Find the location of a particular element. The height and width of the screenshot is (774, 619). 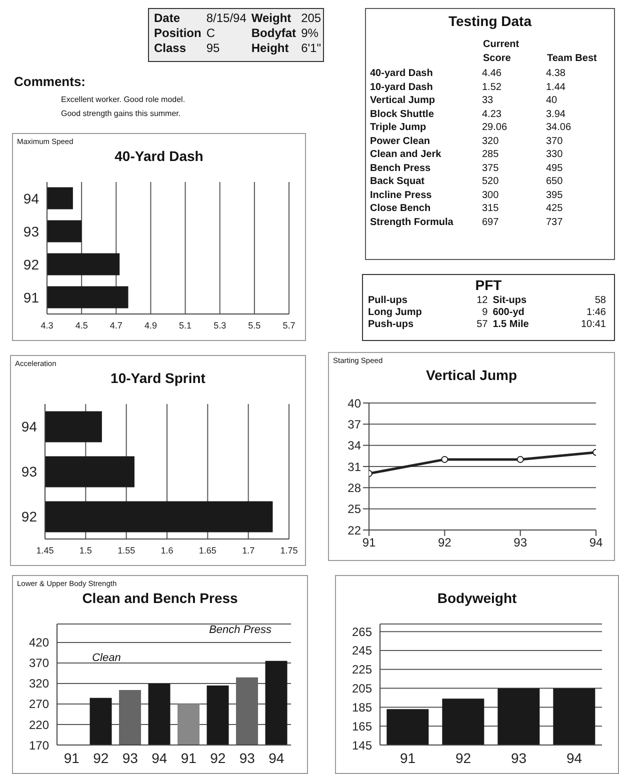

data-label: 34.06 is located at coordinates (559, 127).